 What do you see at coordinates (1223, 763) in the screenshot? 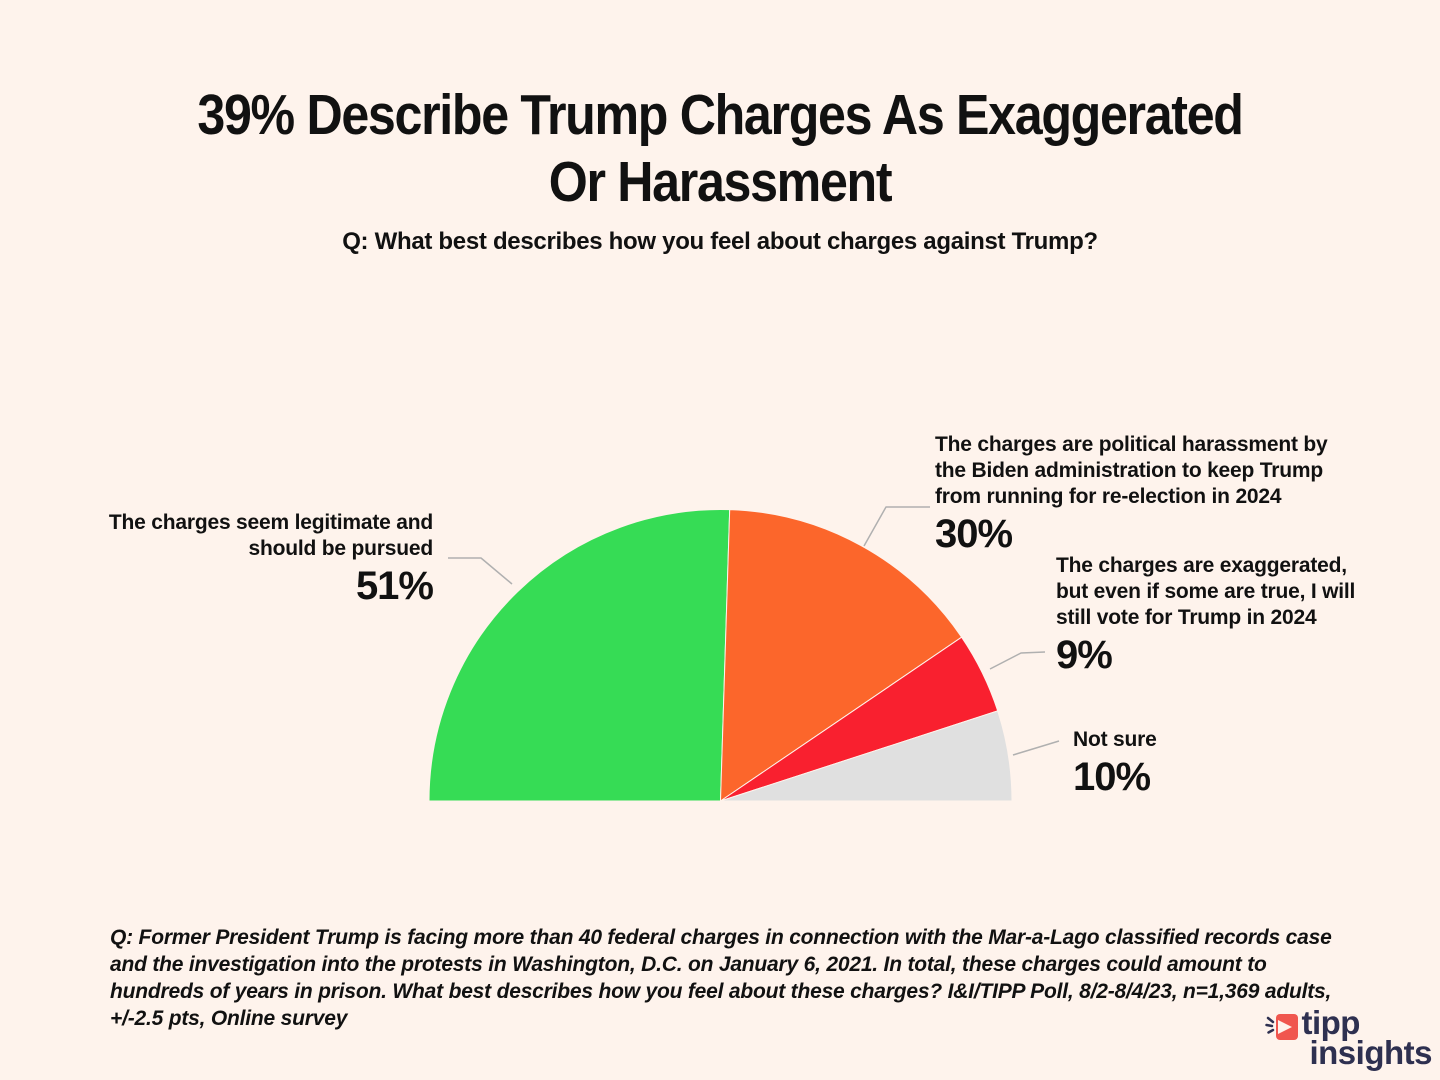
I see `callout-notsure: Not sure 10%` at bounding box center [1223, 763].